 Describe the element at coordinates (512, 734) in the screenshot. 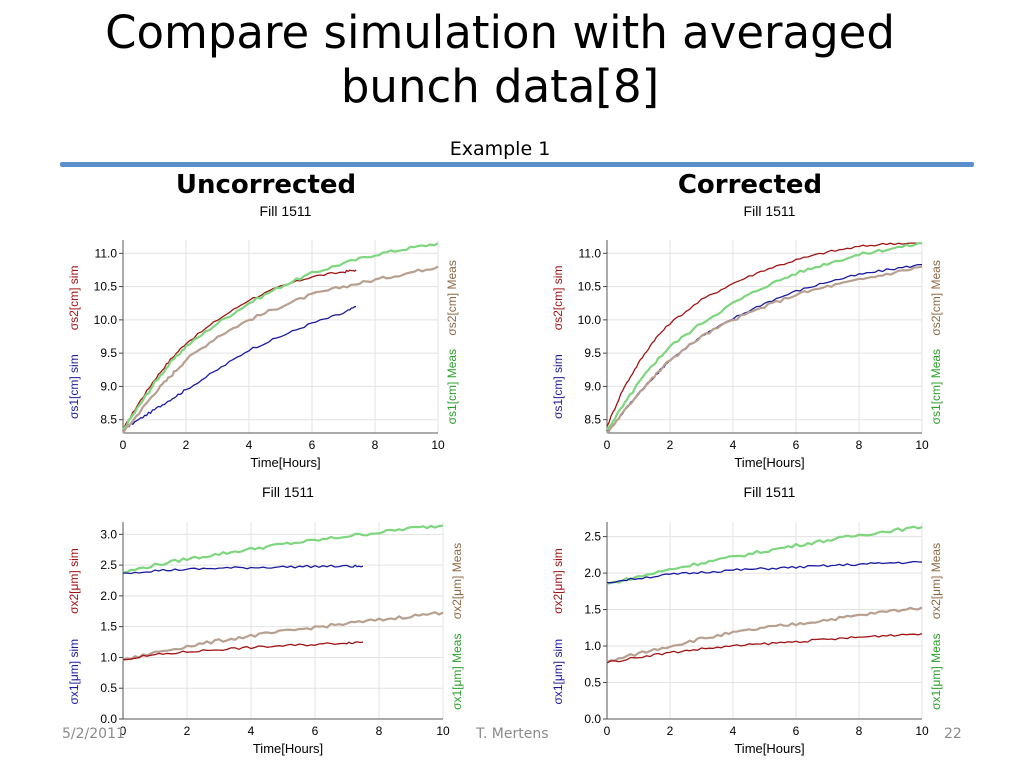

I see `footer-author: T. Mertens` at that location.